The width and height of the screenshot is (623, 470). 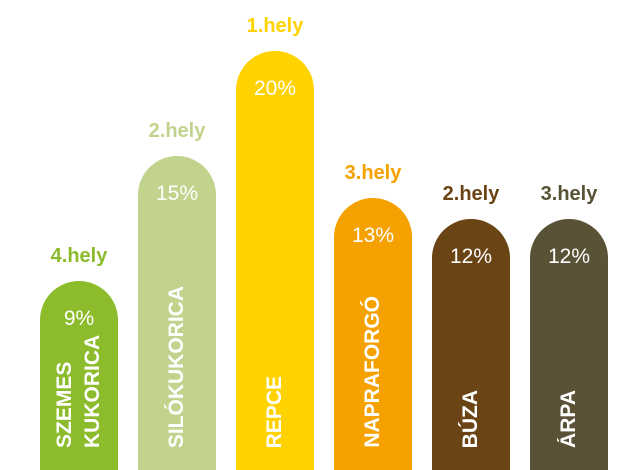 What do you see at coordinates (78, 391) in the screenshot?
I see `category-label: SZEMES KUKORICA` at bounding box center [78, 391].